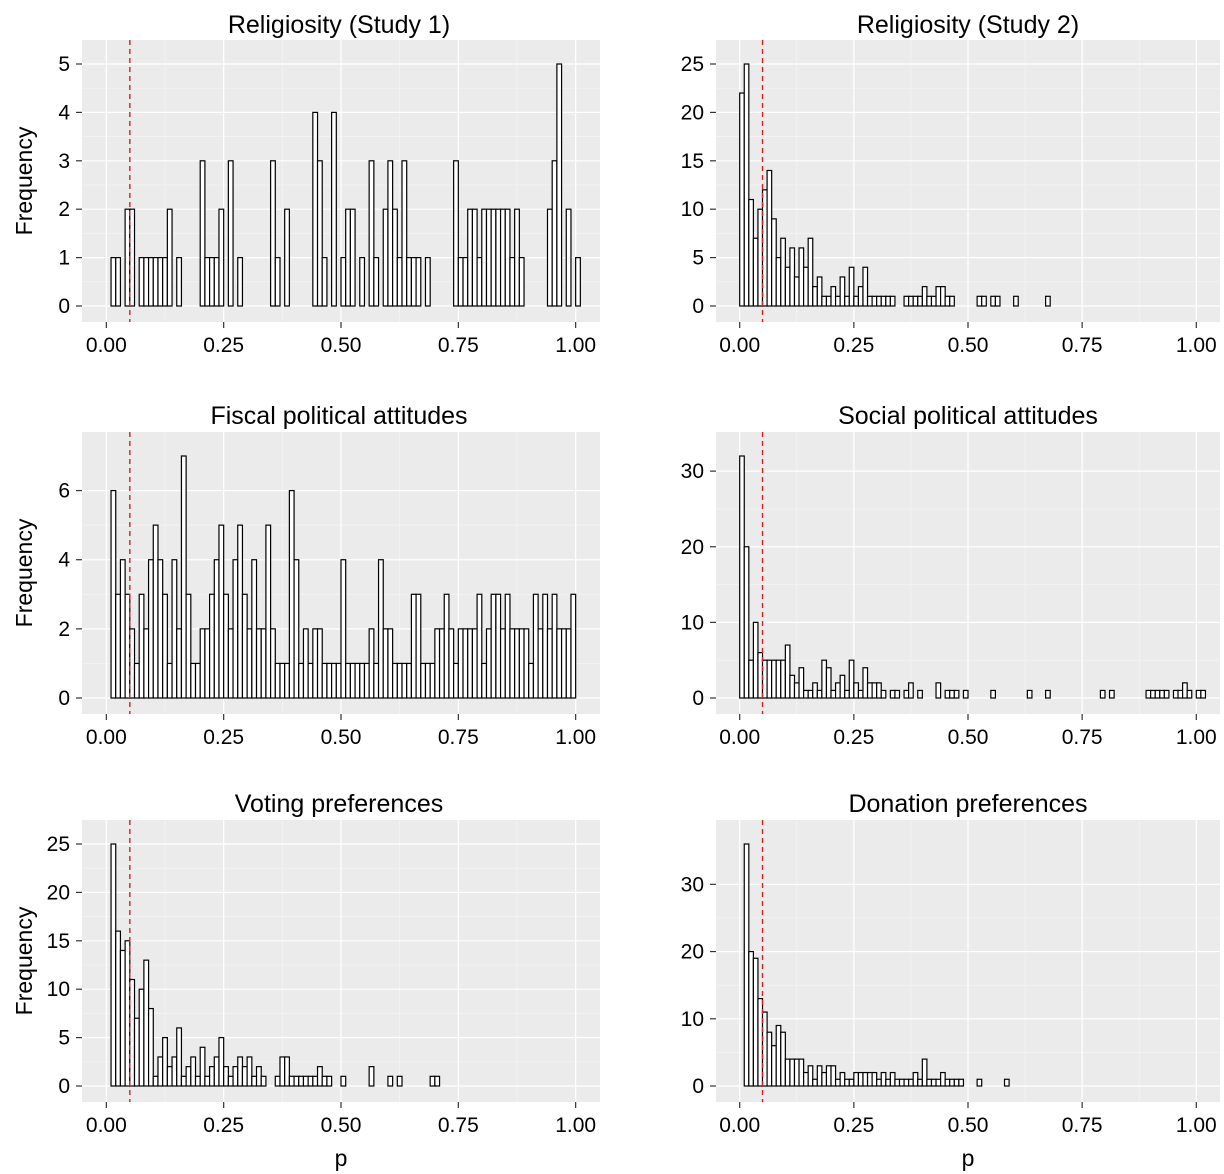 This screenshot has width=1224, height=1174. I want to click on y-tick-label: 15, so click(58, 941).